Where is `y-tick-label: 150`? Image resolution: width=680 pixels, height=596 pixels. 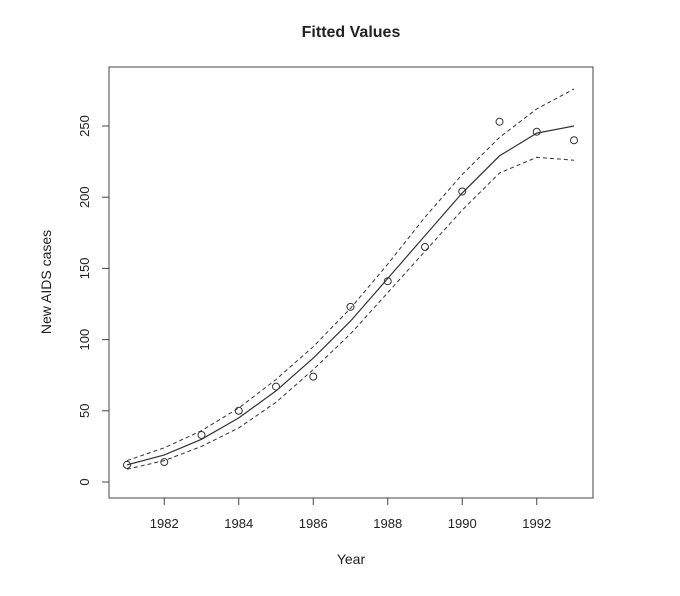
y-tick-label: 150 is located at coordinates (84, 269).